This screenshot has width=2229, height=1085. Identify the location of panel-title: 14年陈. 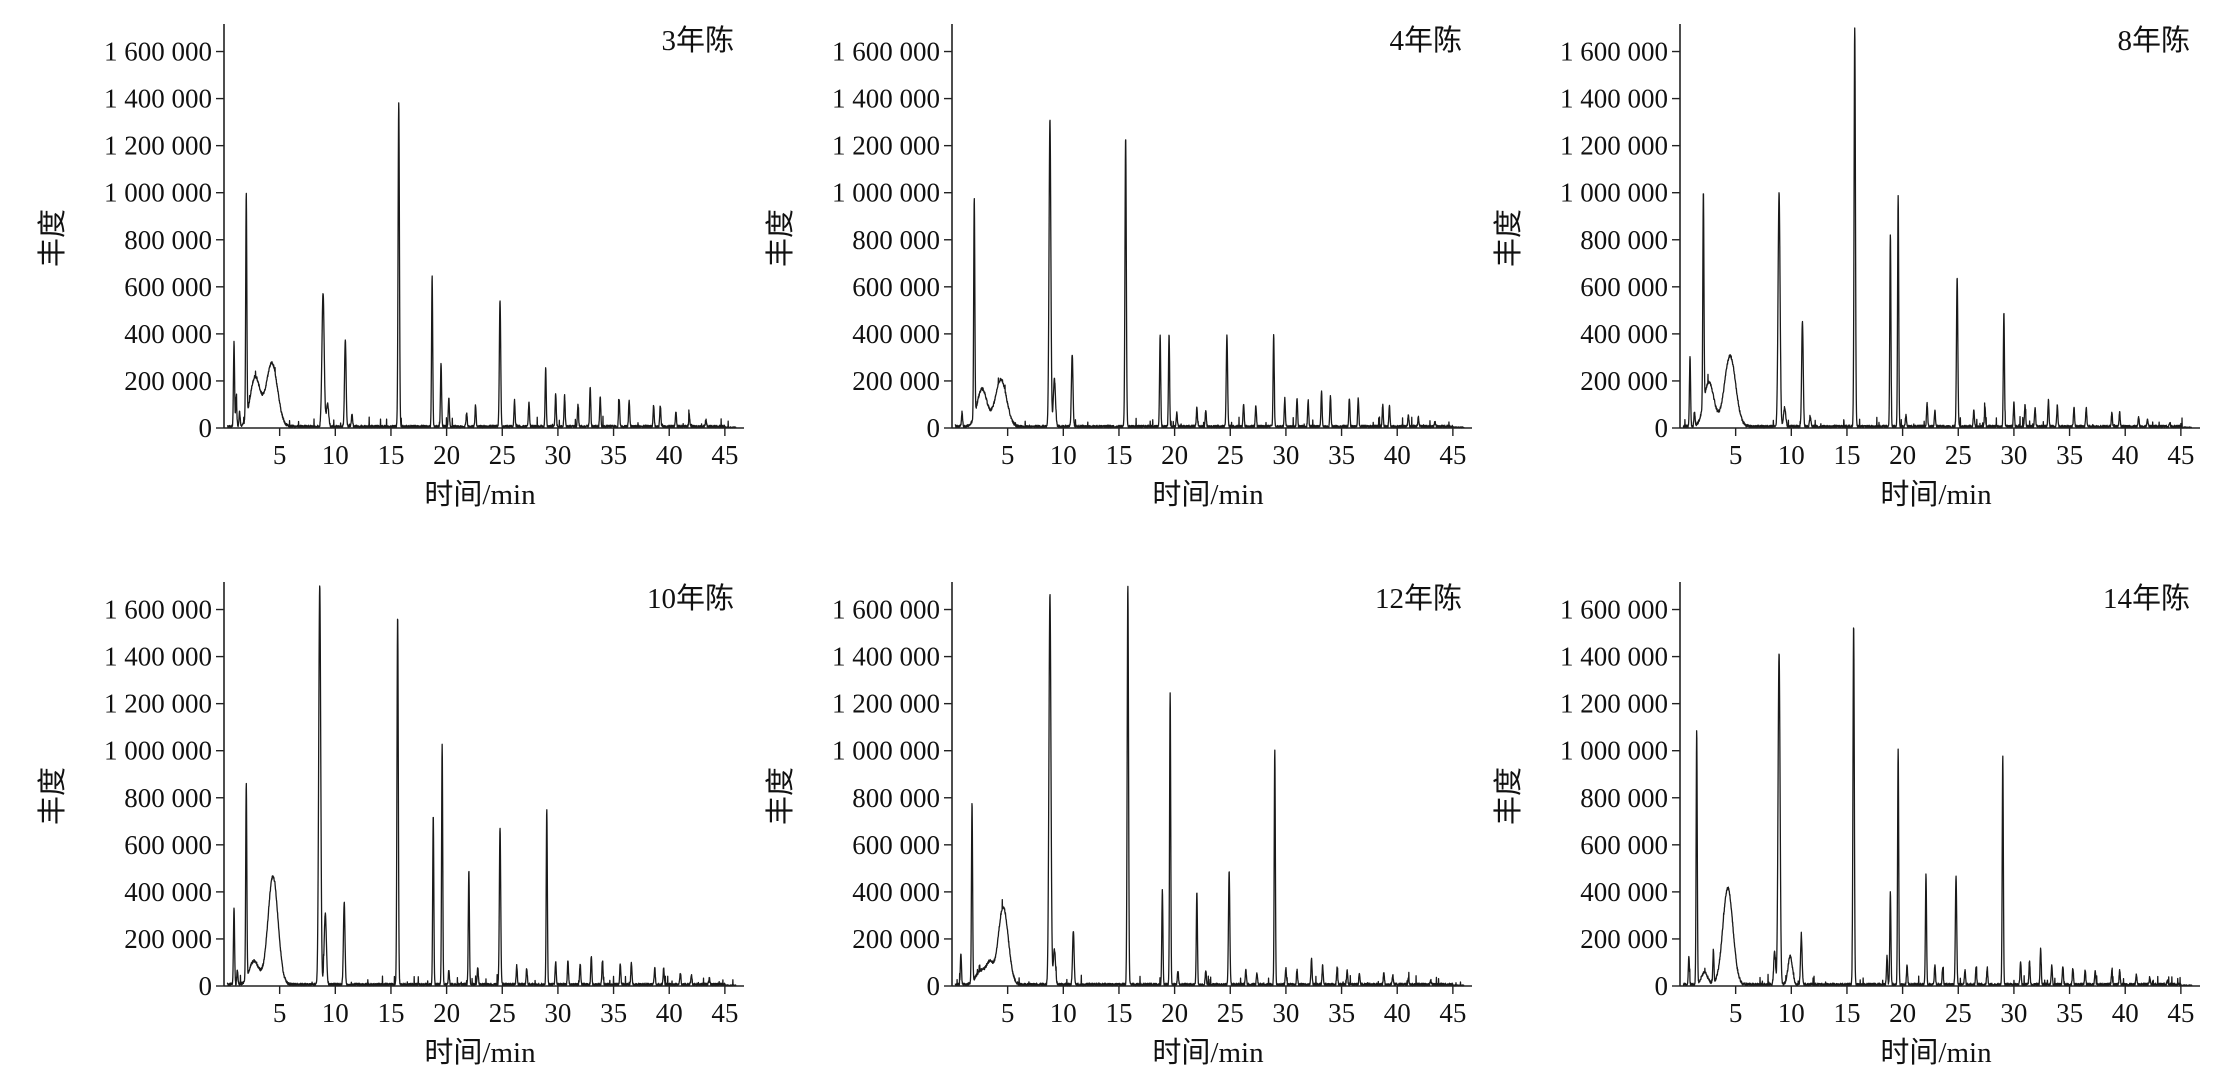
(2146, 598).